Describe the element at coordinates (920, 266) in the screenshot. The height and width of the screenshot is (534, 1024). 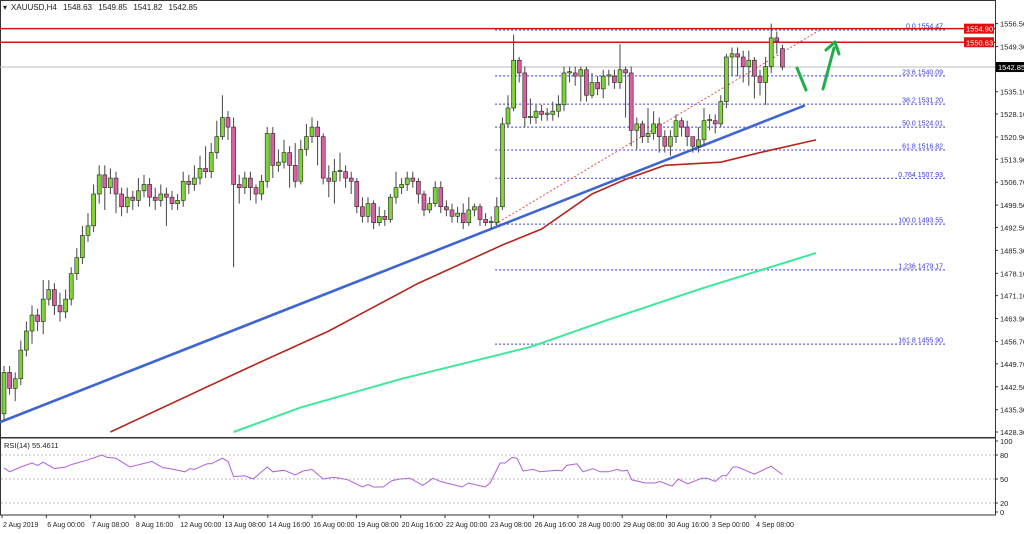
I see `fib-level-label: 1.236 1479.17` at that location.